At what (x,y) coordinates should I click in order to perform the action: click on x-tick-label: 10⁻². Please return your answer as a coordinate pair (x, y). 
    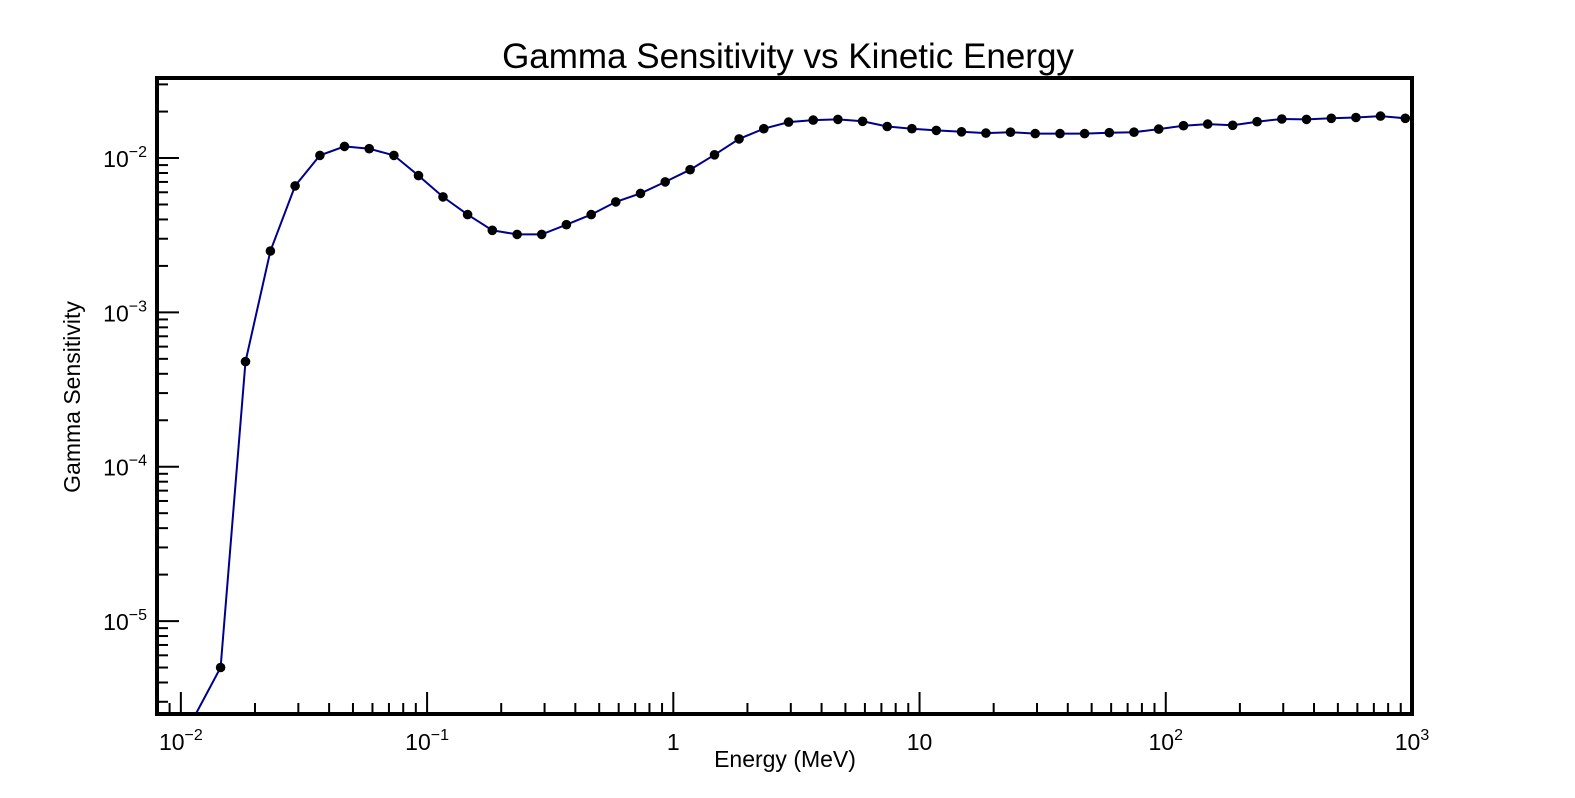
    Looking at the image, I should click on (181, 741).